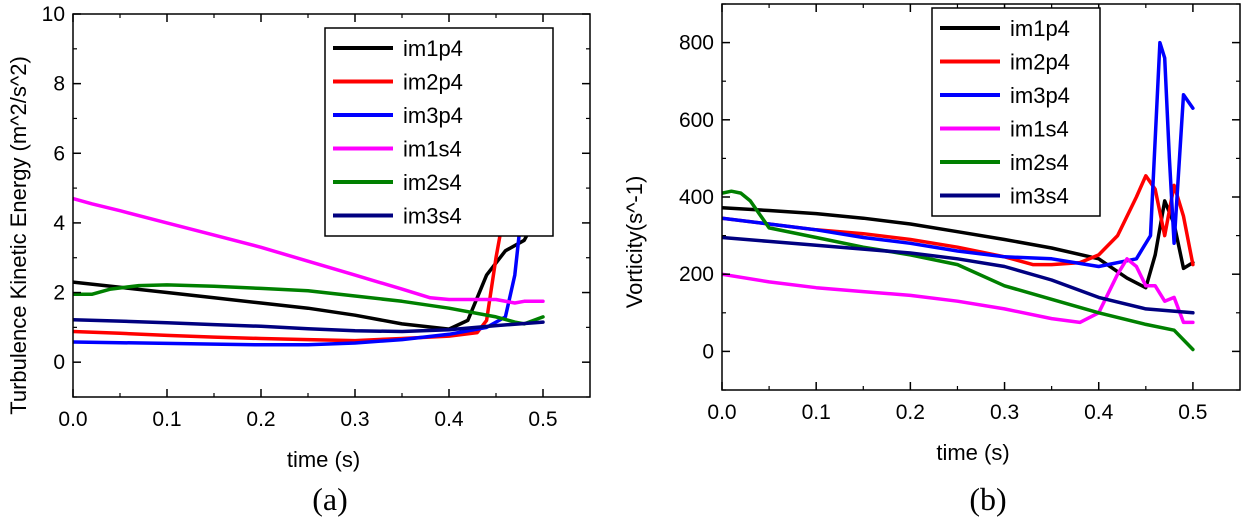 The image size is (1258, 526). Describe the element at coordinates (987, 499) in the screenshot. I see `panel-label: (b)` at that location.